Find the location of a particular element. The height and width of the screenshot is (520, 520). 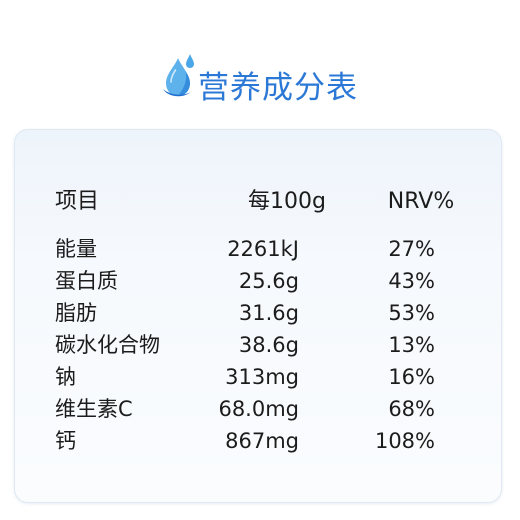

table-row: 碳水化合物 38.6g 13% is located at coordinates (259, 345).